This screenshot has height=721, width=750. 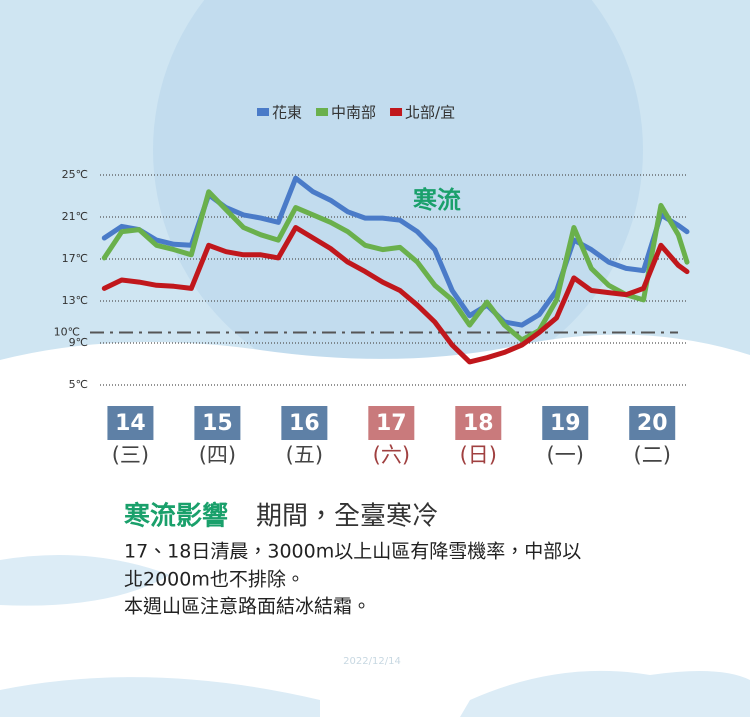 What do you see at coordinates (391, 455) in the screenshot?
I see `x-tick-sublabel: (六)` at bounding box center [391, 455].